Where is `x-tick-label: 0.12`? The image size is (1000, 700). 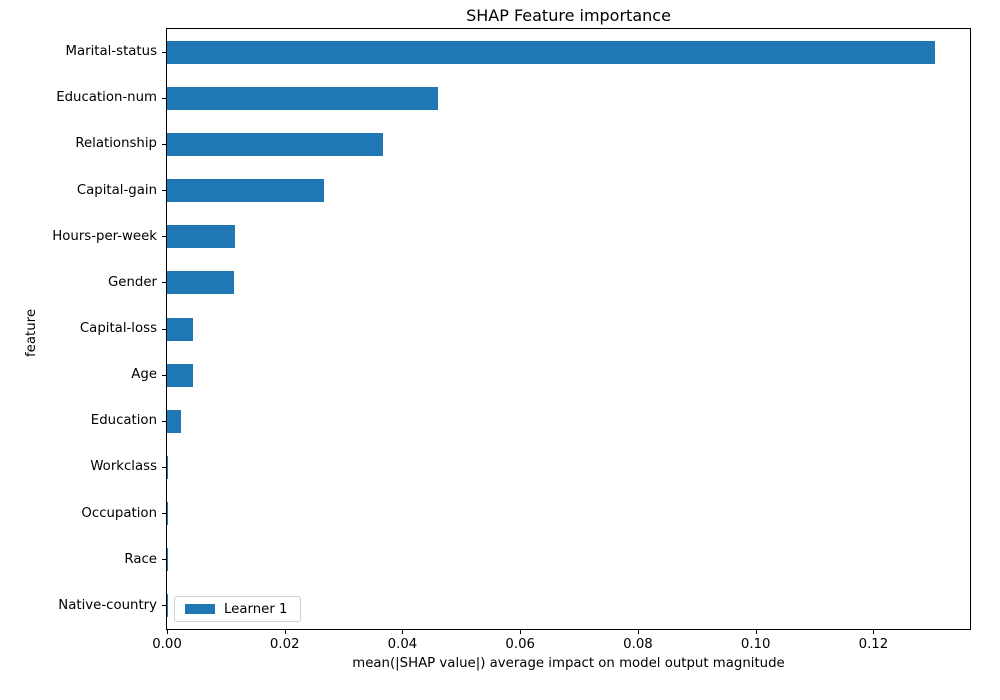 x-tick-label: 0.12 is located at coordinates (873, 644).